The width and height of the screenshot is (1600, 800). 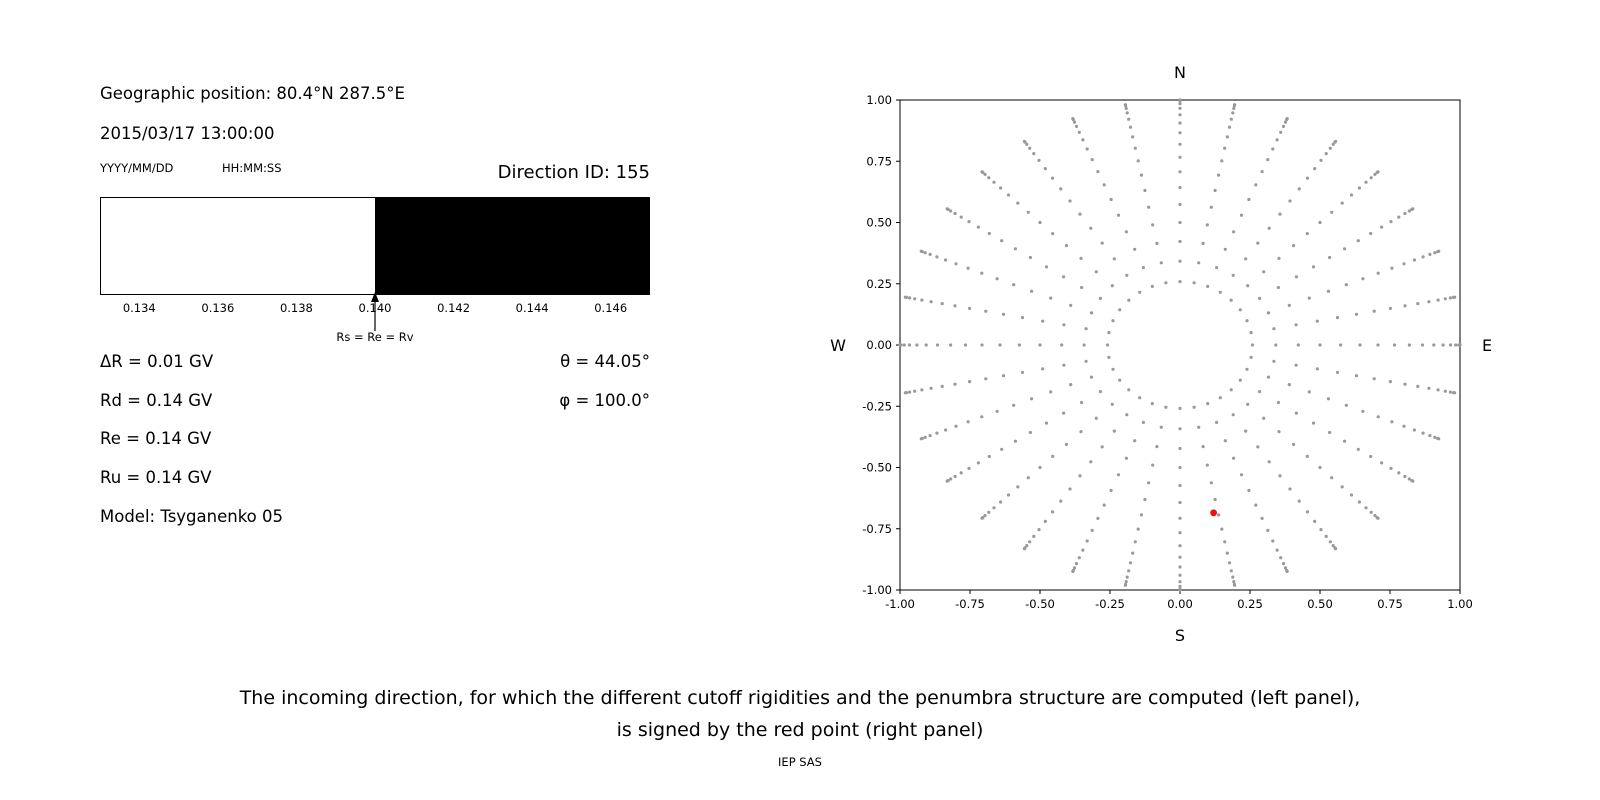 What do you see at coordinates (877, 529) in the screenshot?
I see `y-tick-label: -0.75` at bounding box center [877, 529].